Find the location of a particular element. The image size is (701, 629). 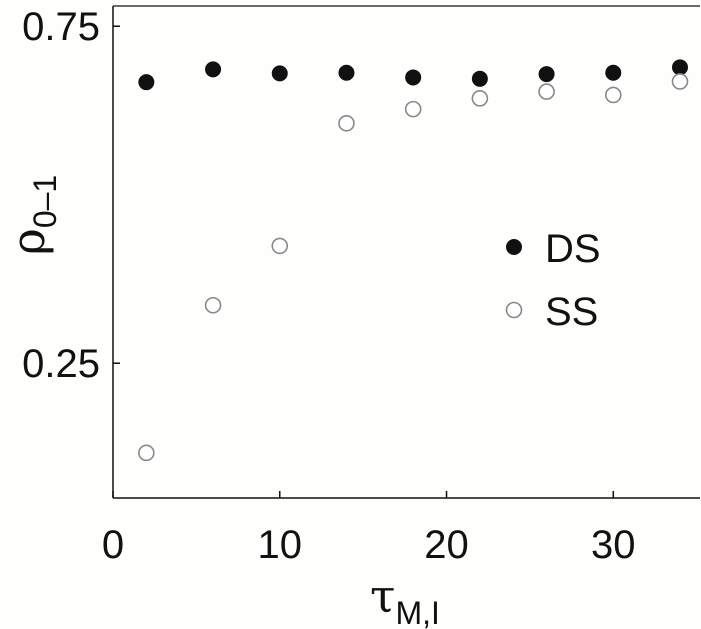

y-tick-label: 0.25 is located at coordinates (61, 364).